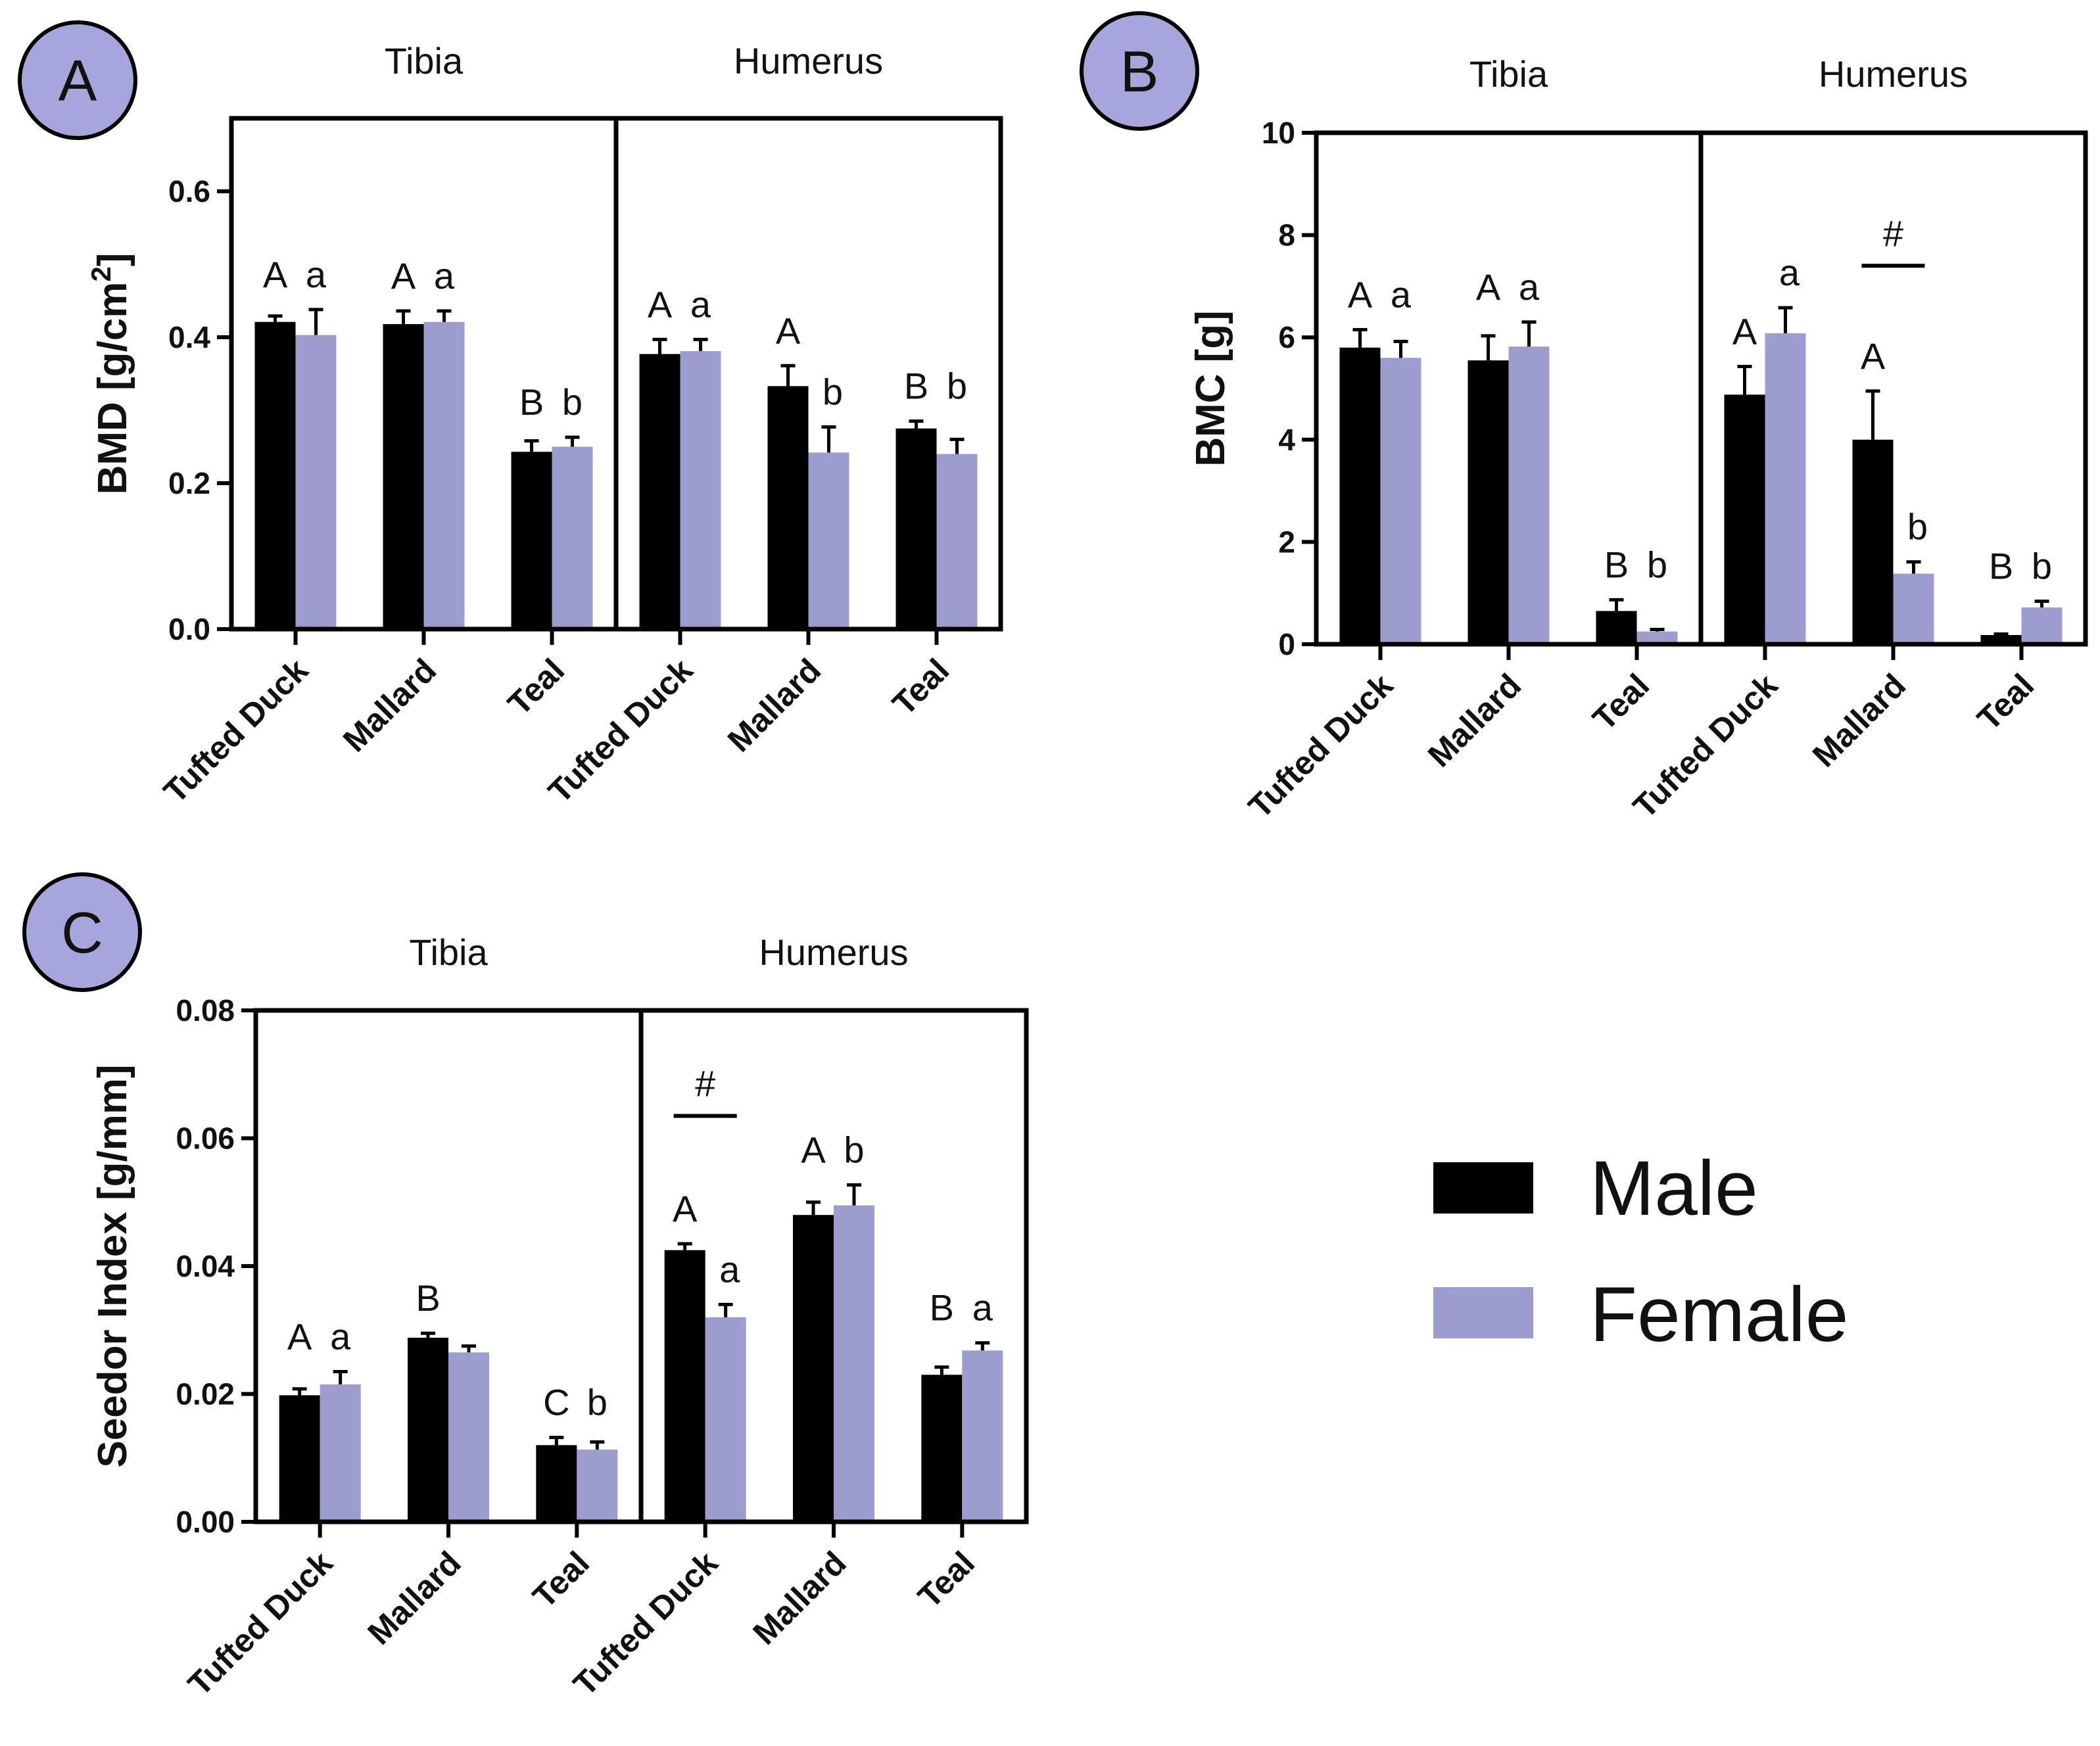 The width and height of the screenshot is (2100, 1746). I want to click on legend-swatch-female, so click(1483, 1312).